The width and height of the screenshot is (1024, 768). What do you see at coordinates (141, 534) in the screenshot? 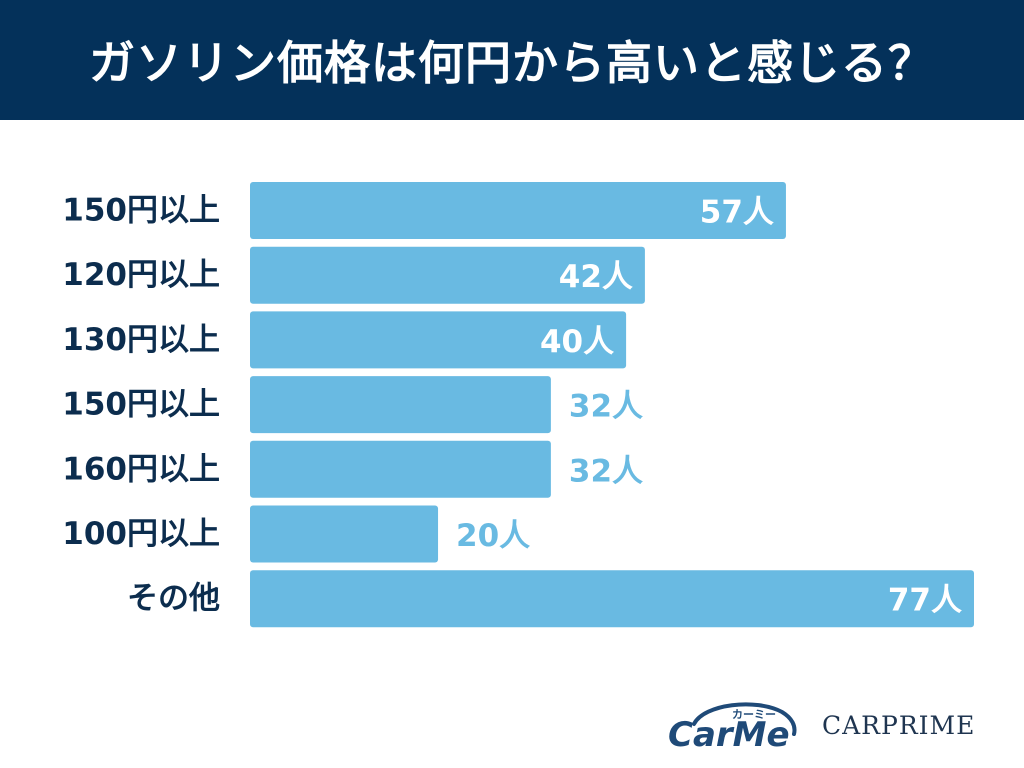
I see `category-label: 100円以上` at bounding box center [141, 534].